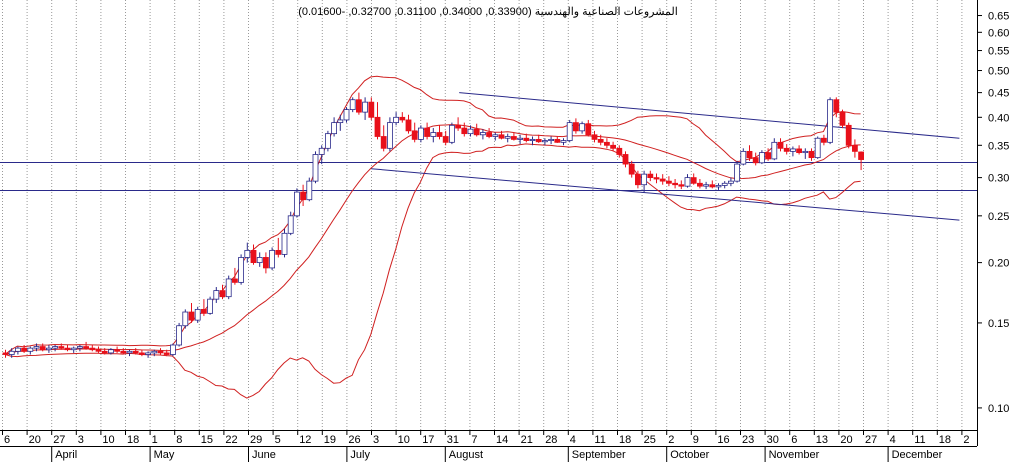 The image size is (1024, 462). Describe the element at coordinates (748, 440) in the screenshot. I see `x-tick-label: 23` at that location.